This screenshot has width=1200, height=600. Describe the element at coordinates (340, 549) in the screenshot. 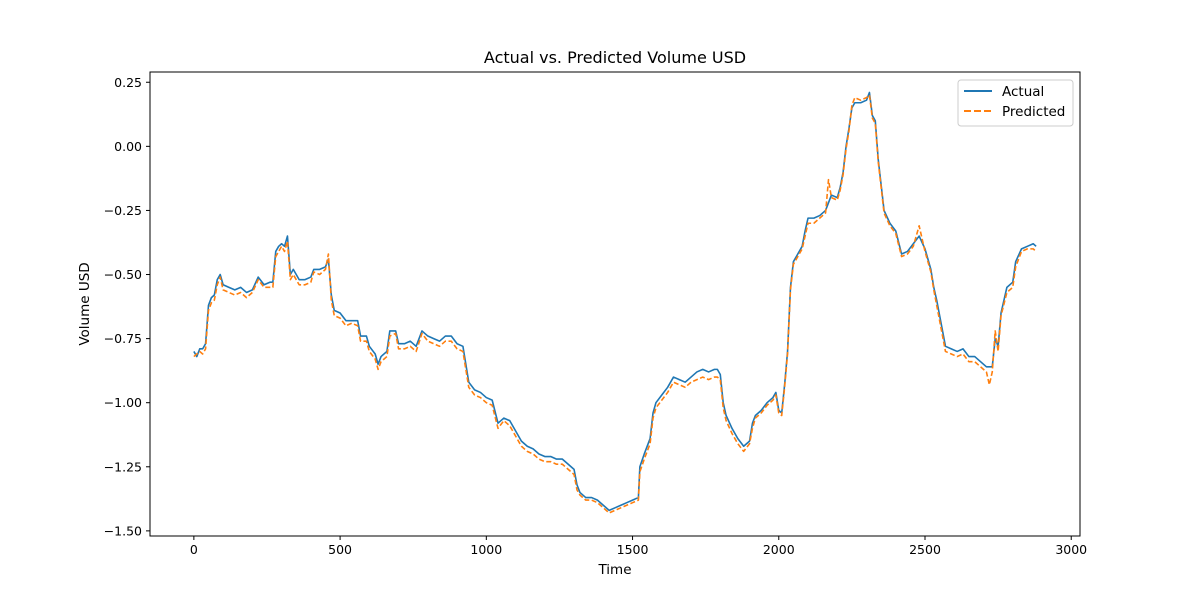

I see `x-tick-label: 500` at that location.